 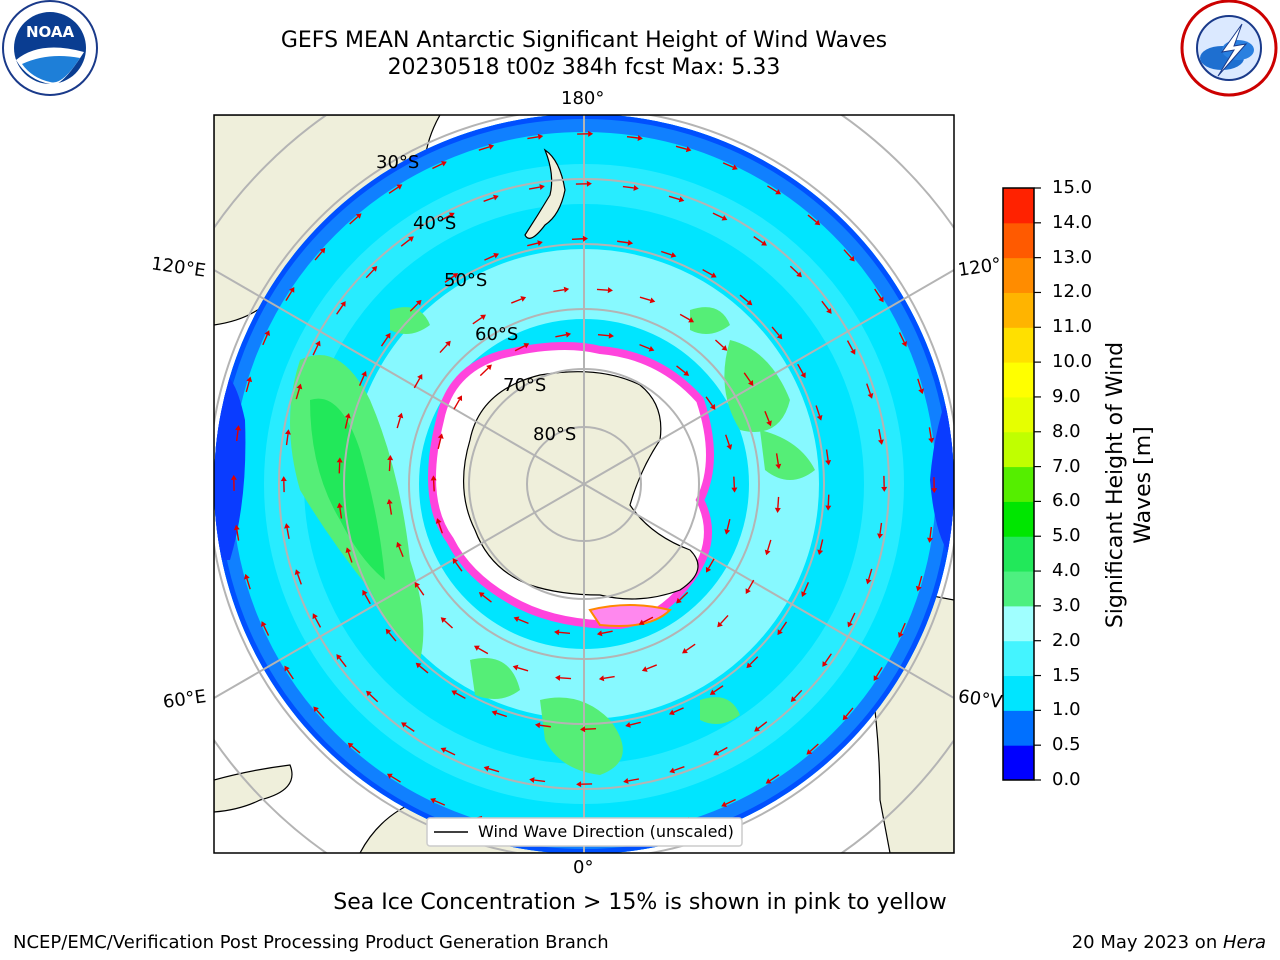 What do you see at coordinates (583, 98) in the screenshot?
I see `lon-label-top: 180°` at bounding box center [583, 98].